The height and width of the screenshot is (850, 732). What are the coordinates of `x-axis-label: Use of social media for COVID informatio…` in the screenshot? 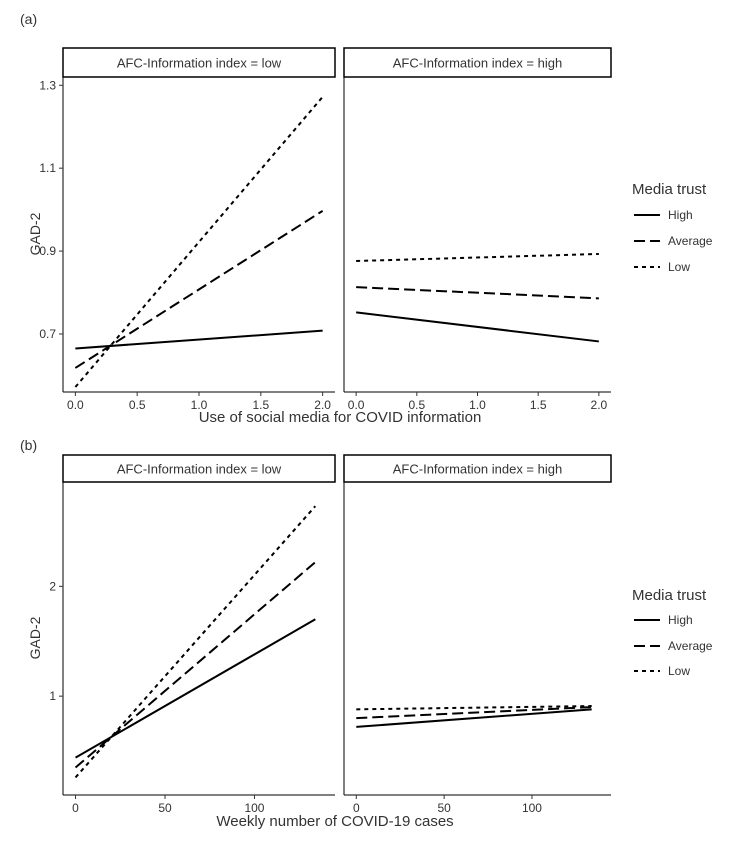 It's located at (340, 417).